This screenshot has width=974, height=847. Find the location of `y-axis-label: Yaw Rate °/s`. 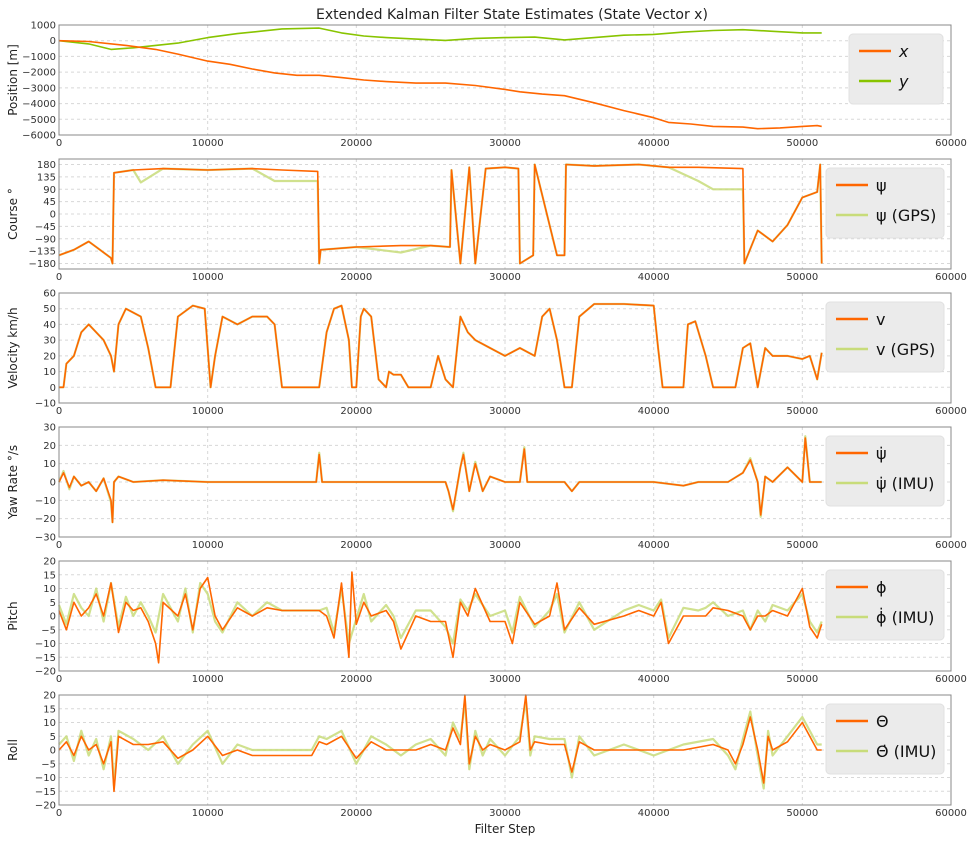

y-axis-label: Yaw Rate °/s is located at coordinates (13, 482).